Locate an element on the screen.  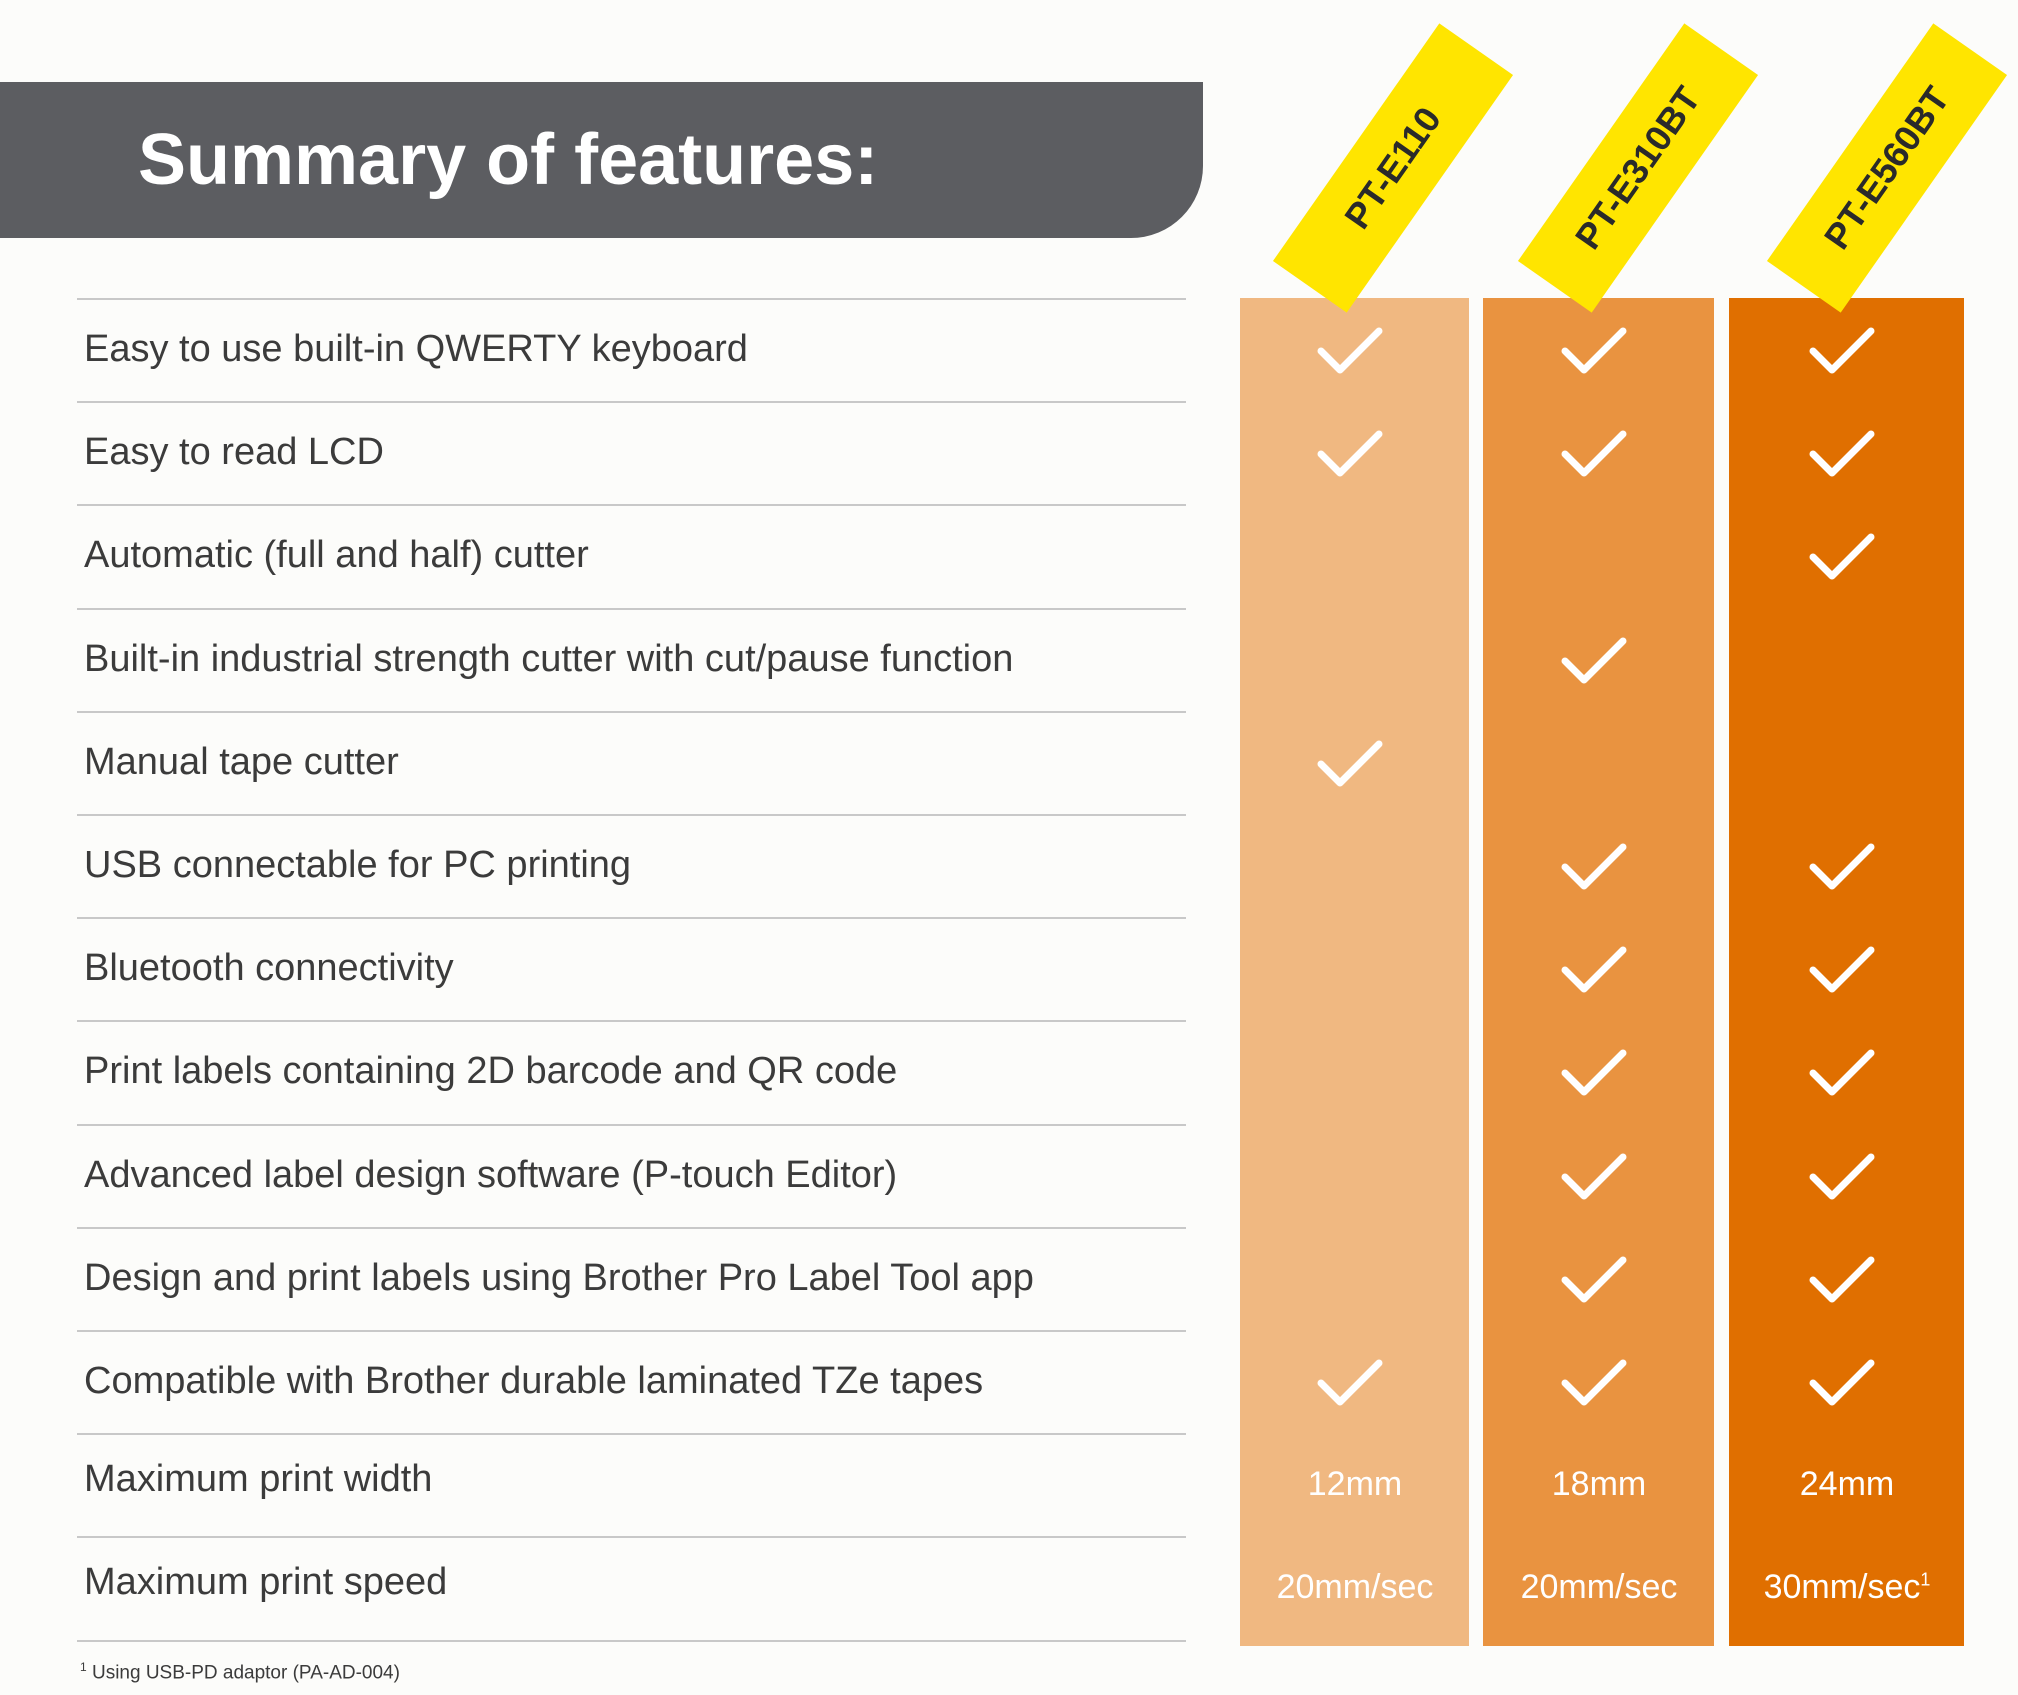
model-name: PT-E110 is located at coordinates (1392, 168).